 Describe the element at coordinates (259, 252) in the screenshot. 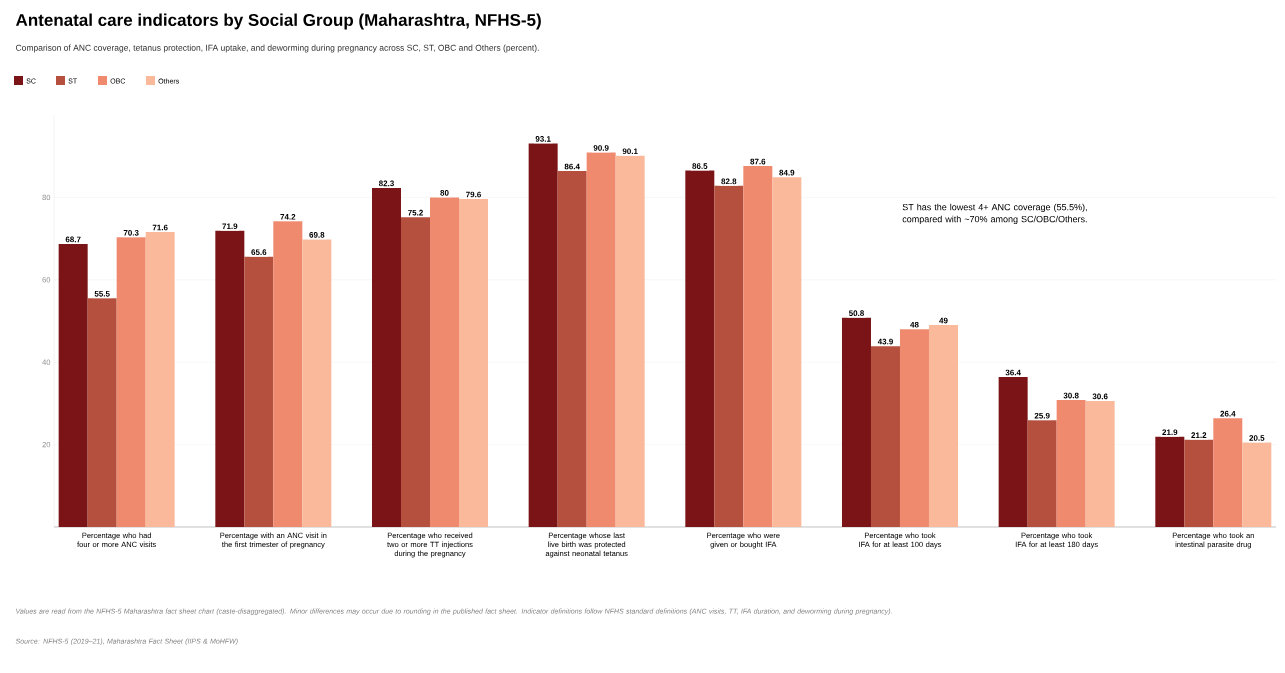

I see `data-label: 65.6` at that location.